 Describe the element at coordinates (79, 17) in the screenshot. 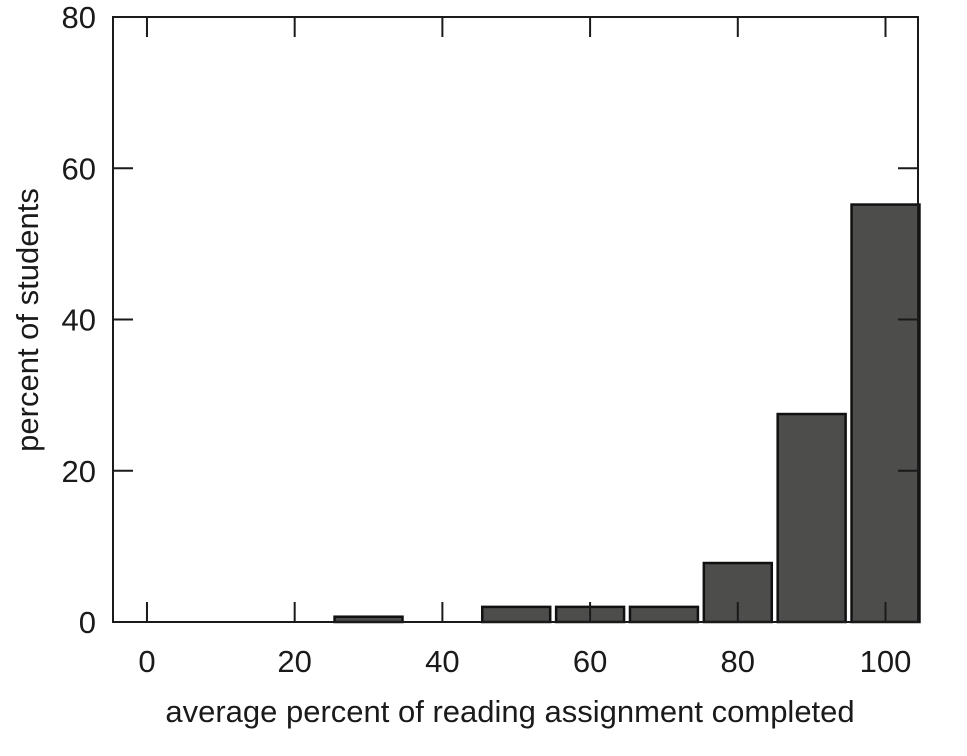

I see `y-tick-label-80: 80` at that location.